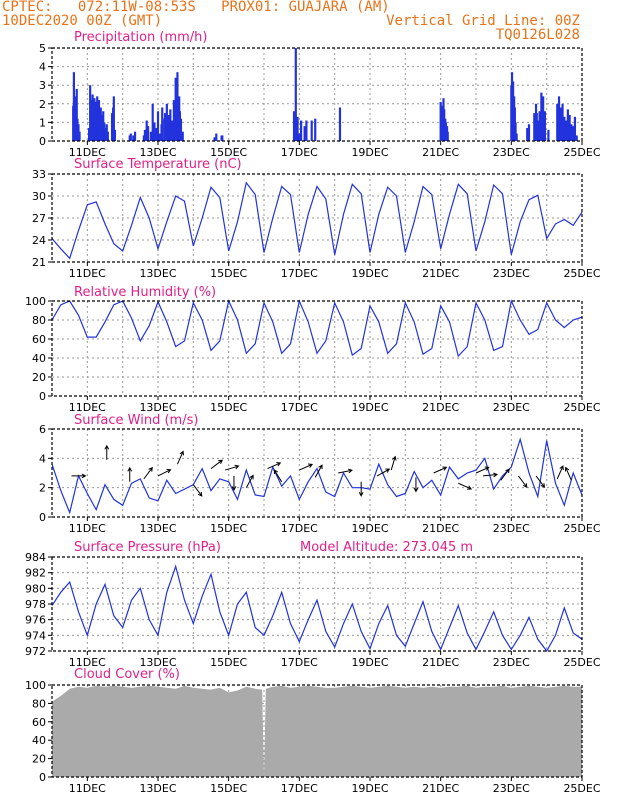 This screenshot has height=800, width=618. What do you see at coordinates (140, 37) in the screenshot?
I see `panel-title: Precipitation (mm/h)` at bounding box center [140, 37].